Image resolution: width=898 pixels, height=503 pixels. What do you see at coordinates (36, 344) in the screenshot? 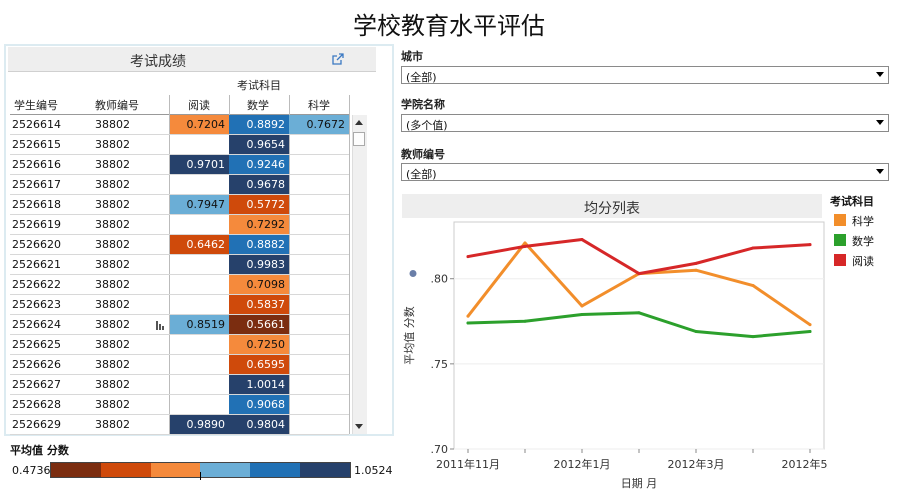
I see `student-id-cell: 2526625` at bounding box center [36, 344].